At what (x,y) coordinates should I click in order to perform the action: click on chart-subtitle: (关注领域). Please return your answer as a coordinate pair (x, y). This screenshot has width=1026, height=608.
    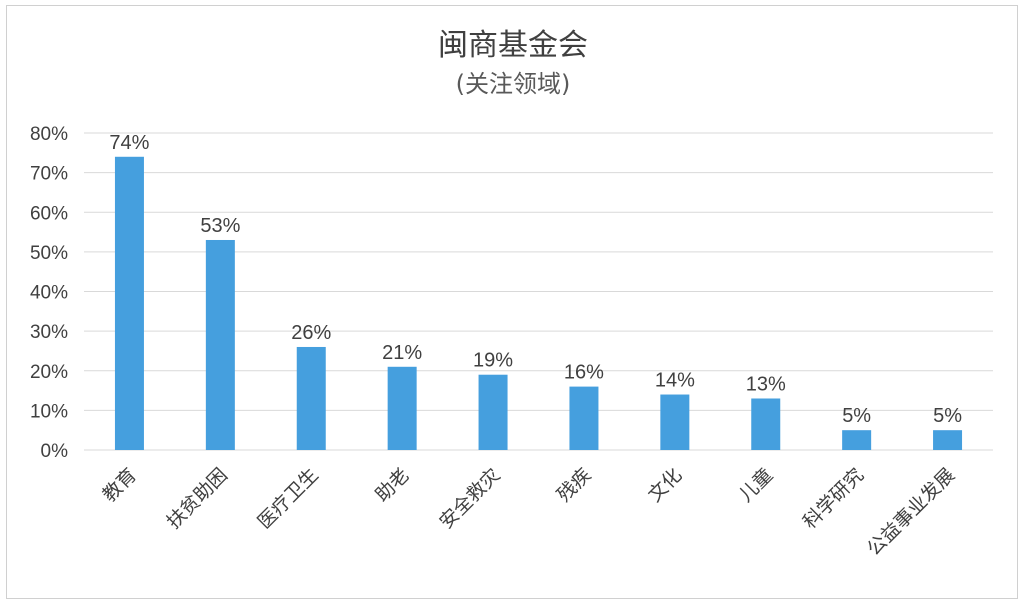
    Looking at the image, I should click on (513, 84).